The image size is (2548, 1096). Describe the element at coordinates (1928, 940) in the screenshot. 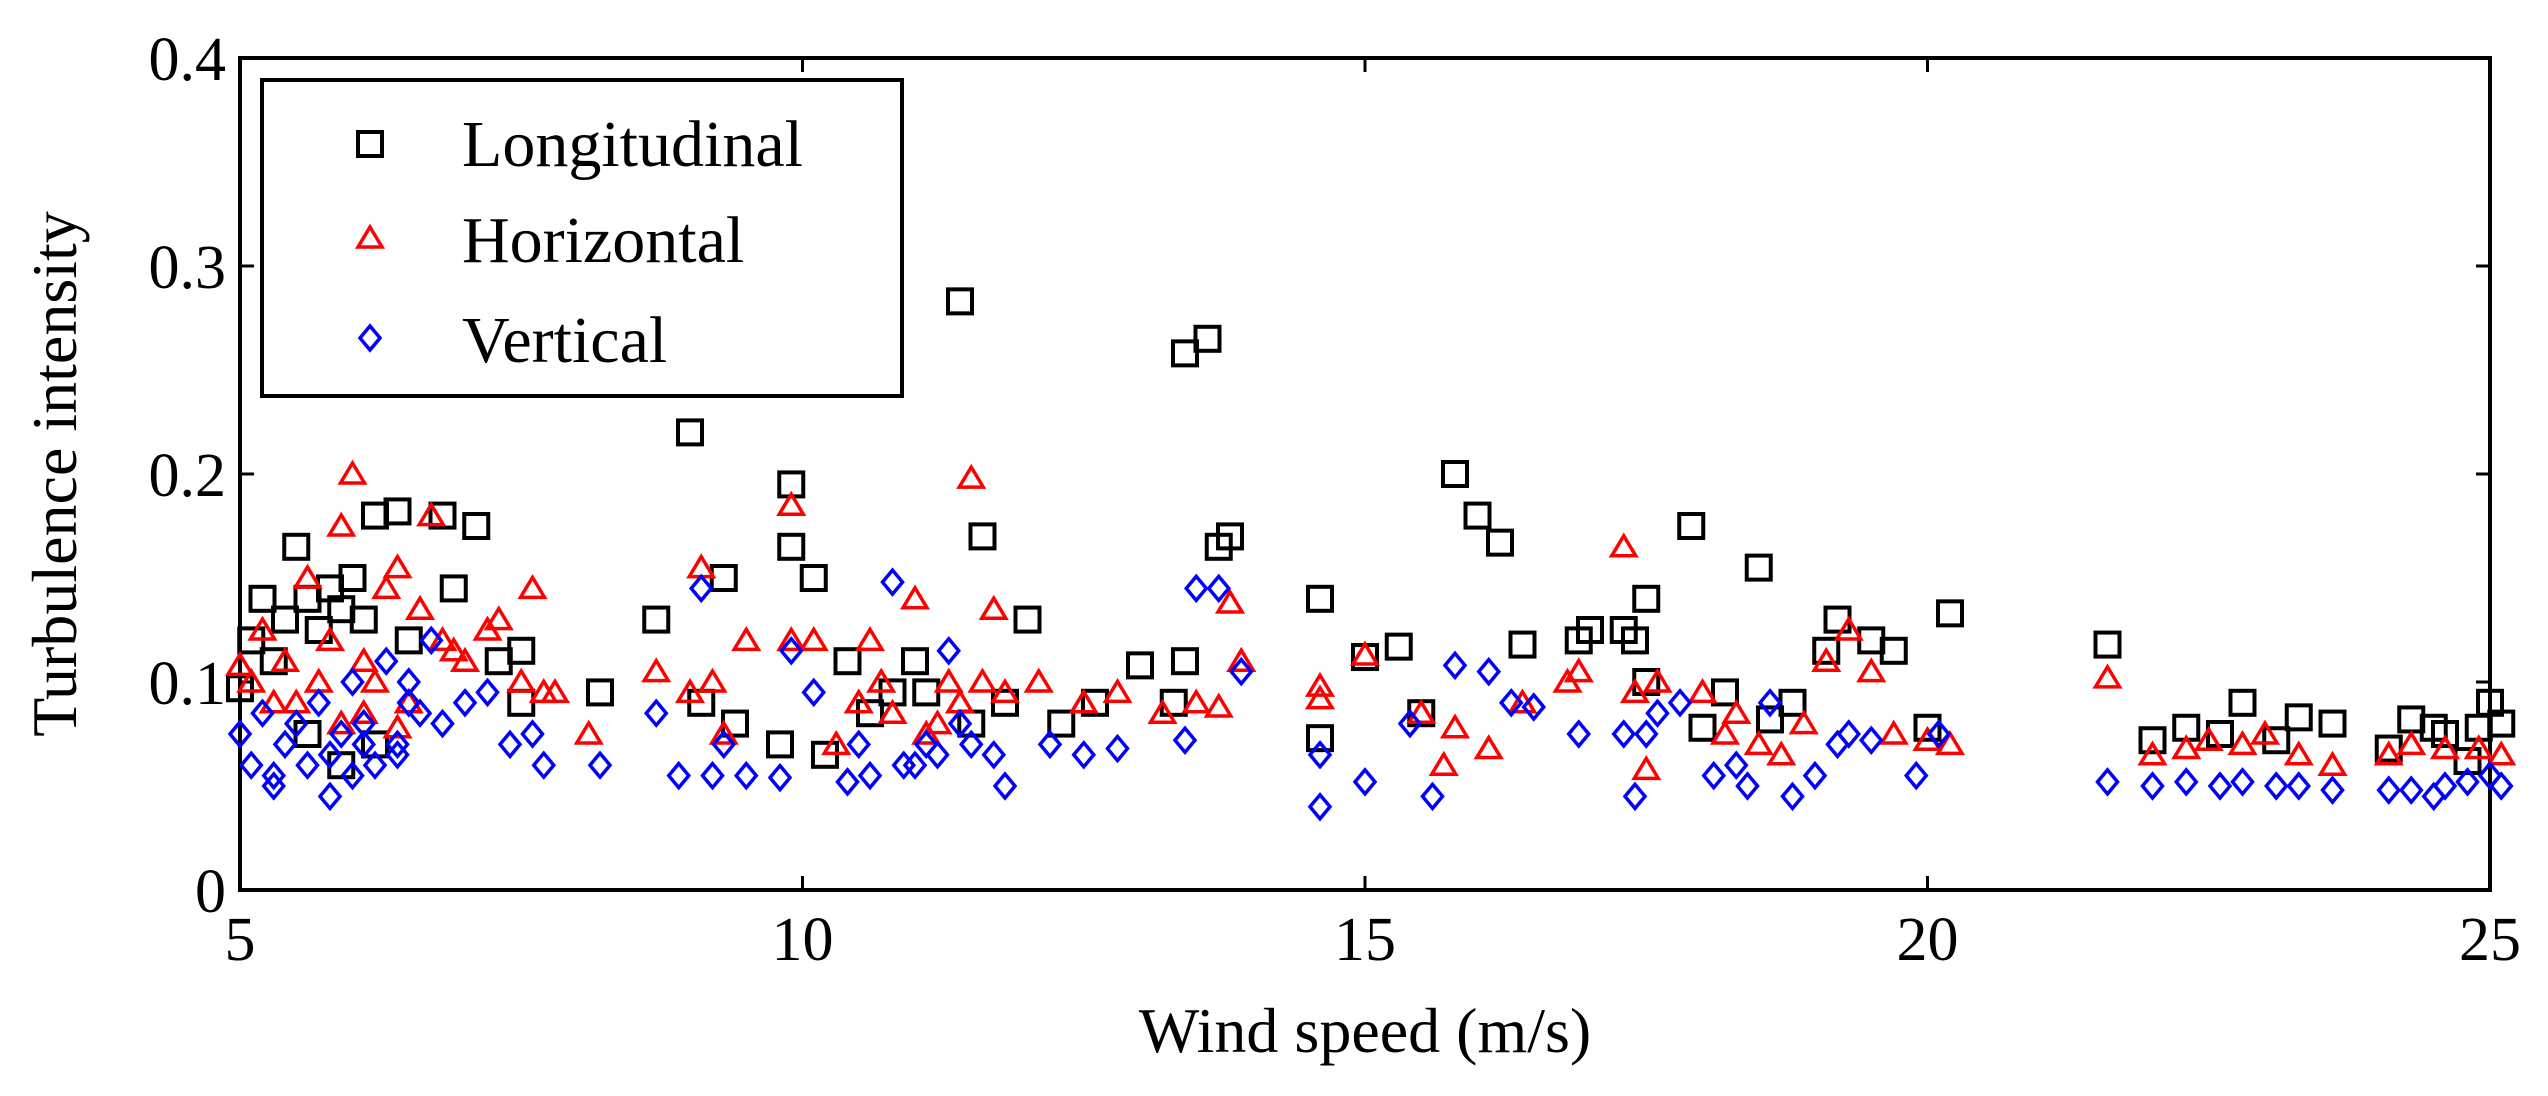

I see `x-tick-label: 20` at that location.